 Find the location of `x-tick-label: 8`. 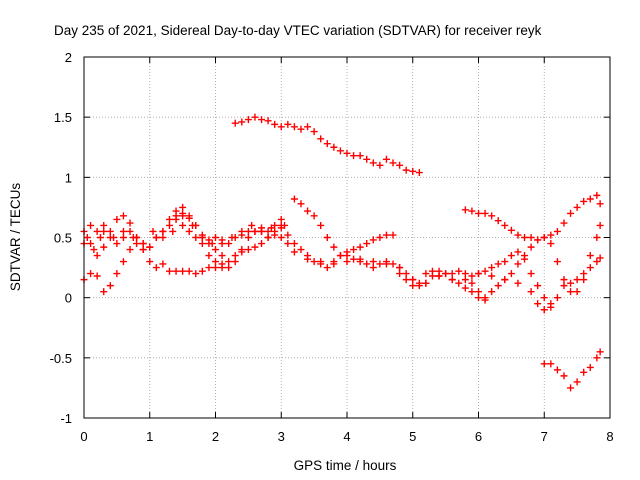

x-tick-label: 8 is located at coordinates (609, 436).